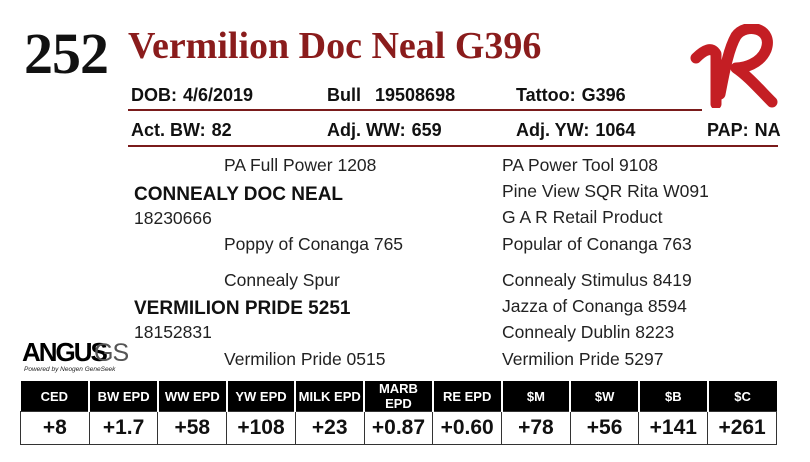 The height and width of the screenshot is (462, 810). What do you see at coordinates (329, 428) in the screenshot?
I see `epd-value-milk: +23` at bounding box center [329, 428].